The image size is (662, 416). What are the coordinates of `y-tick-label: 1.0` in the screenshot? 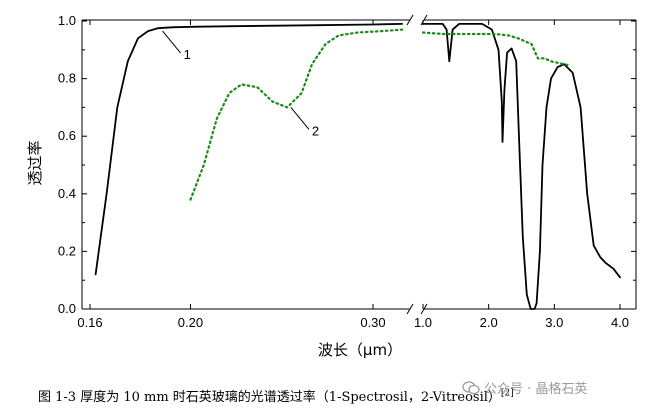 It's located at (67, 20).